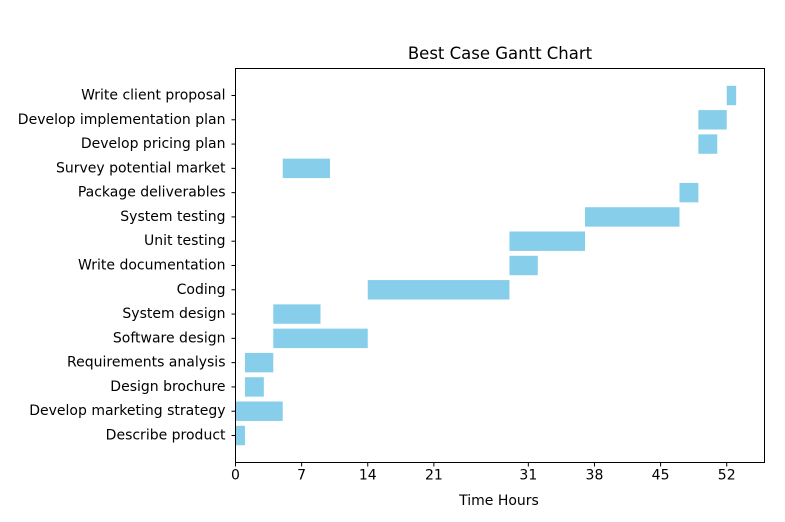 This screenshot has width=785, height=522. Describe the element at coordinates (301, 476) in the screenshot. I see `x-tick-label: 7` at that location.